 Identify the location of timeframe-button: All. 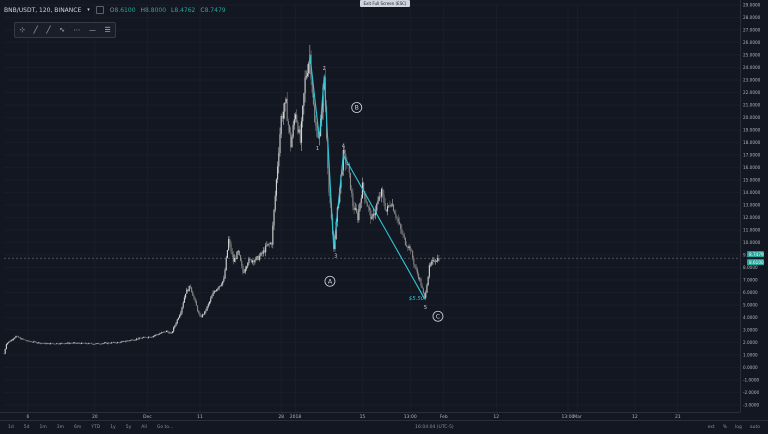
(144, 427).